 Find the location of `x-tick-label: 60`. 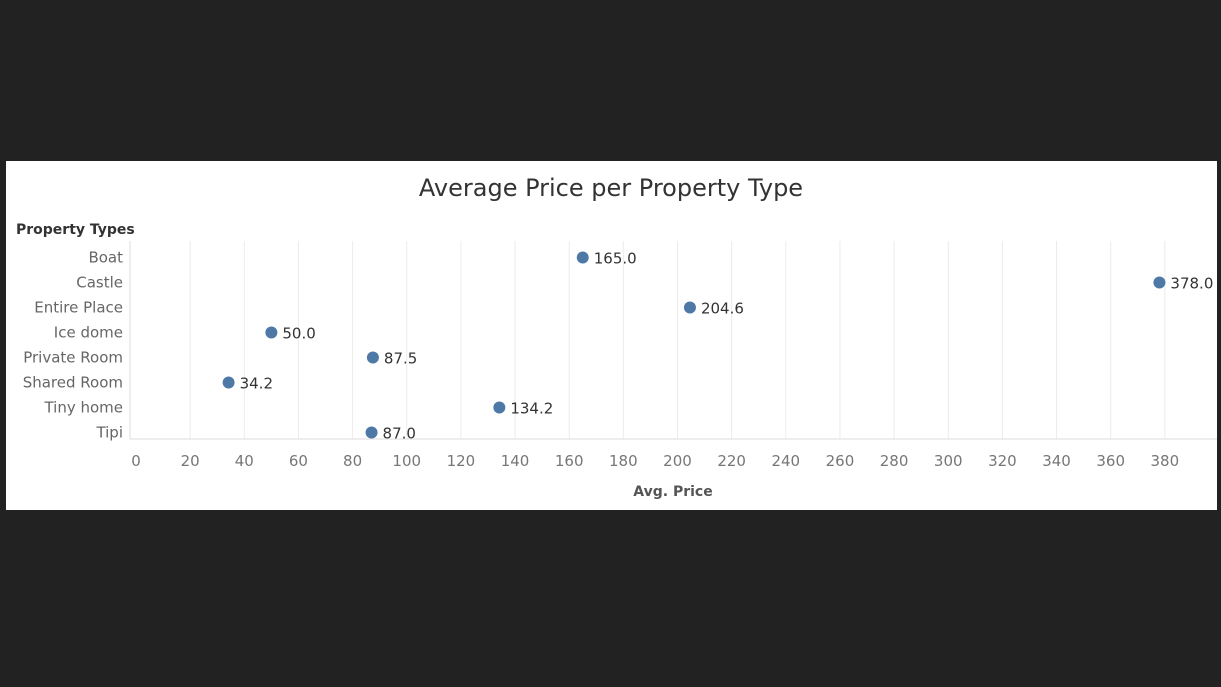

x-tick-label: 60 is located at coordinates (298, 461).